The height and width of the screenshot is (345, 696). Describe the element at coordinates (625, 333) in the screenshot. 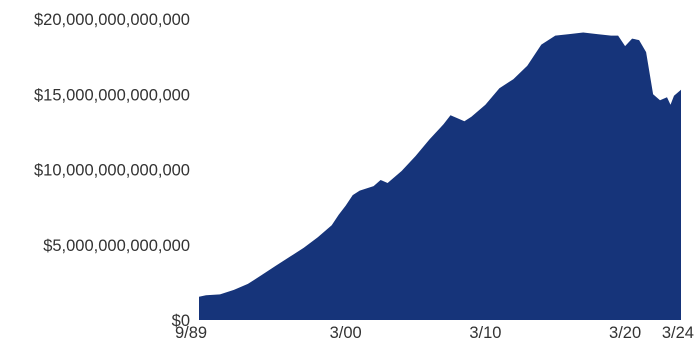

I see `x-tick-label: 3/20` at that location.